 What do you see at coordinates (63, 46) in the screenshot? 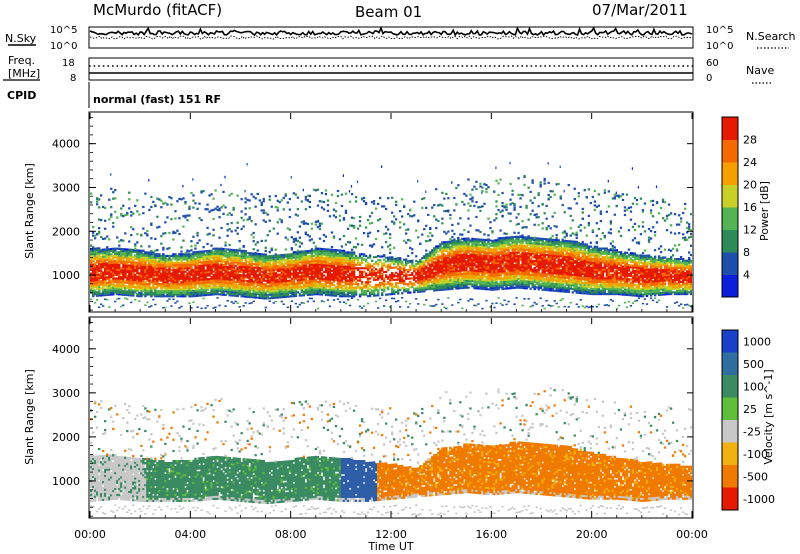
I see `nsky-tick-bottom: 10^0` at bounding box center [63, 46].